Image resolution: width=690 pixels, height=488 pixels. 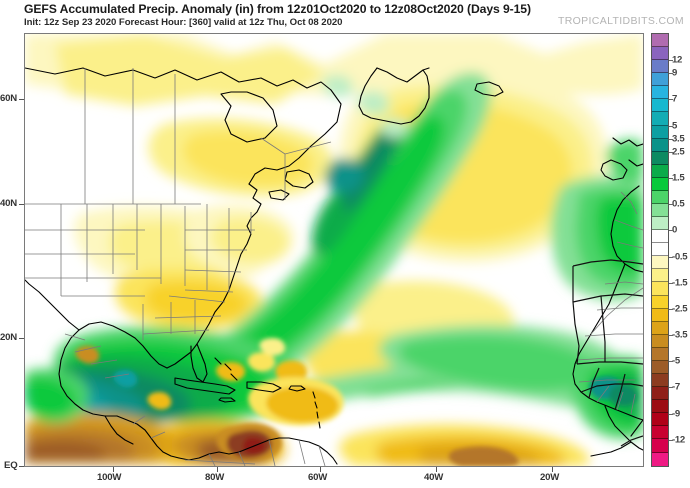 I want to click on lon-label-40w: 40W, so click(x=434, y=477).